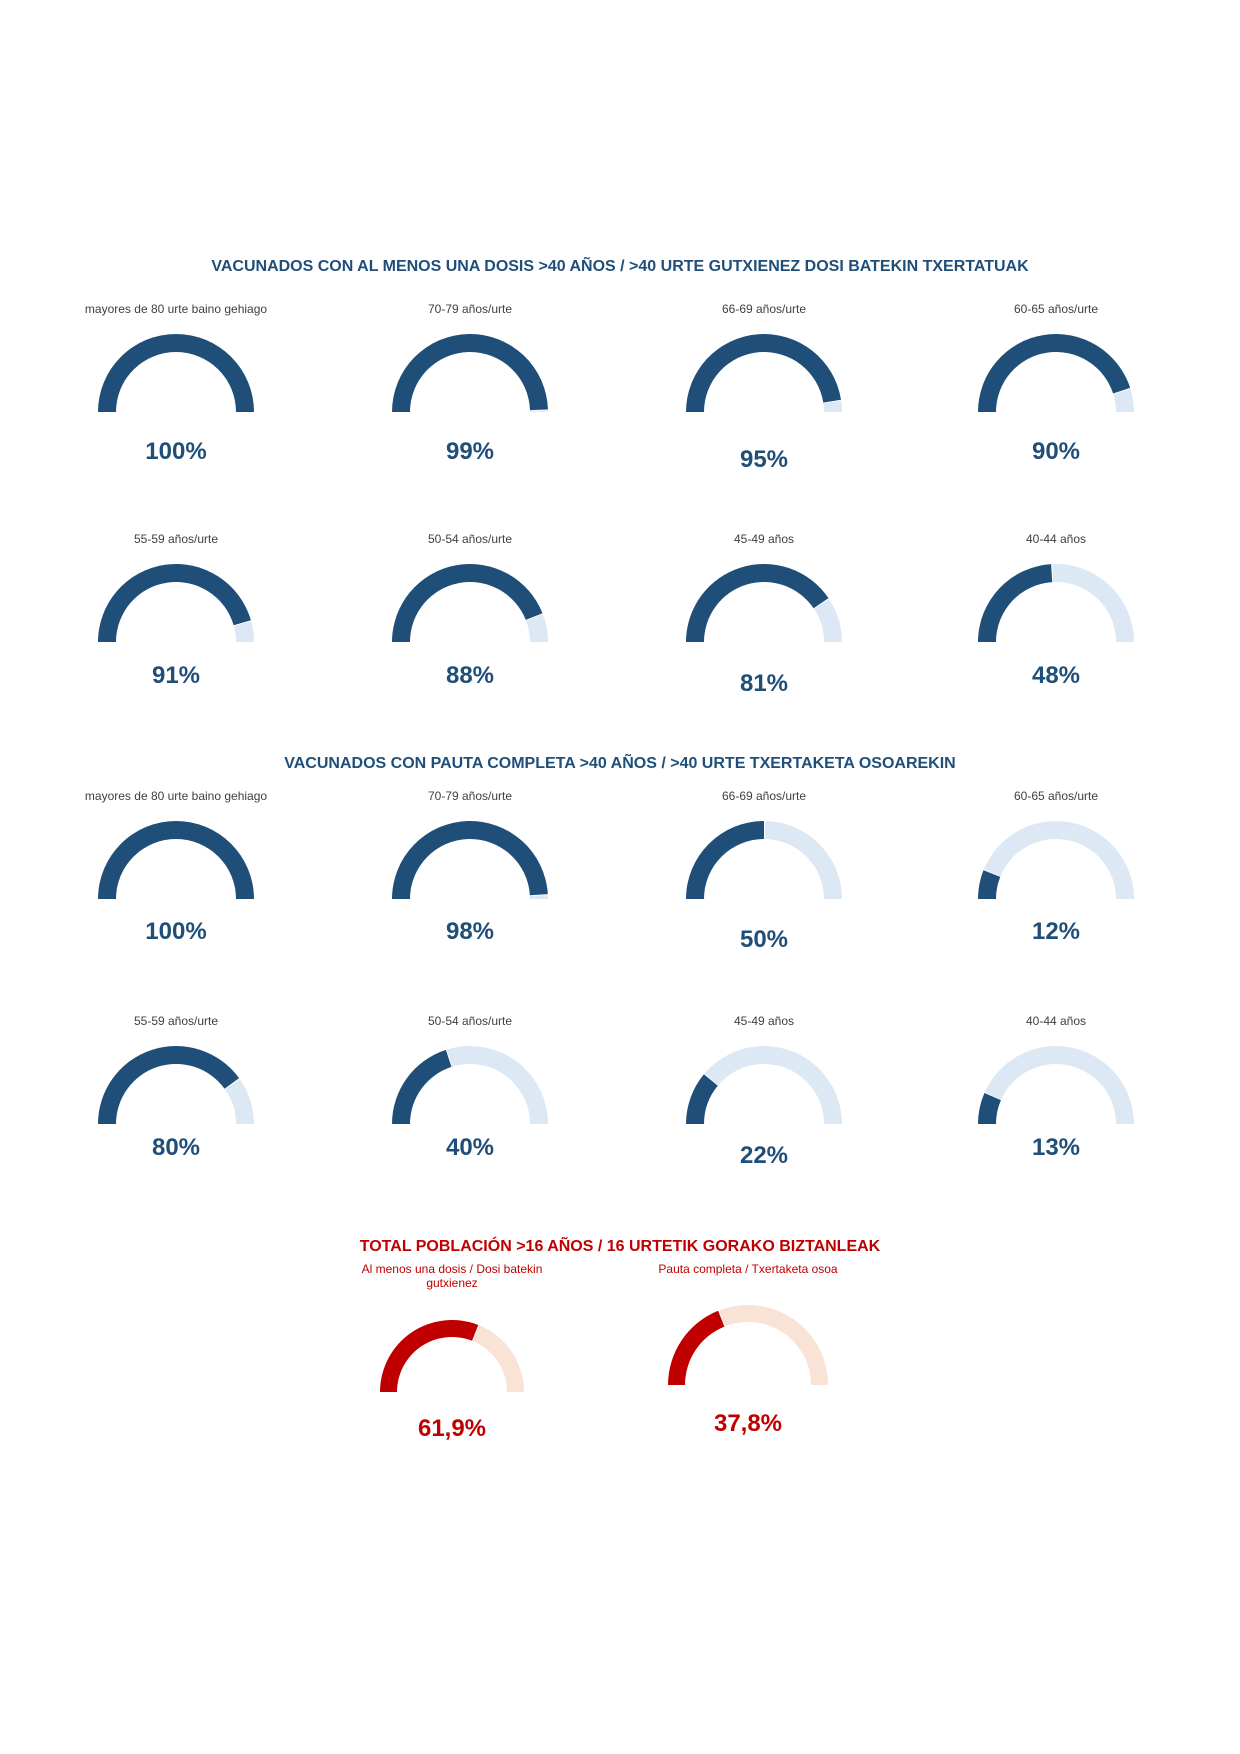 The width and height of the screenshot is (1240, 1754). Describe the element at coordinates (1056, 451) in the screenshot. I see `gauge-percent: 90%` at that location.